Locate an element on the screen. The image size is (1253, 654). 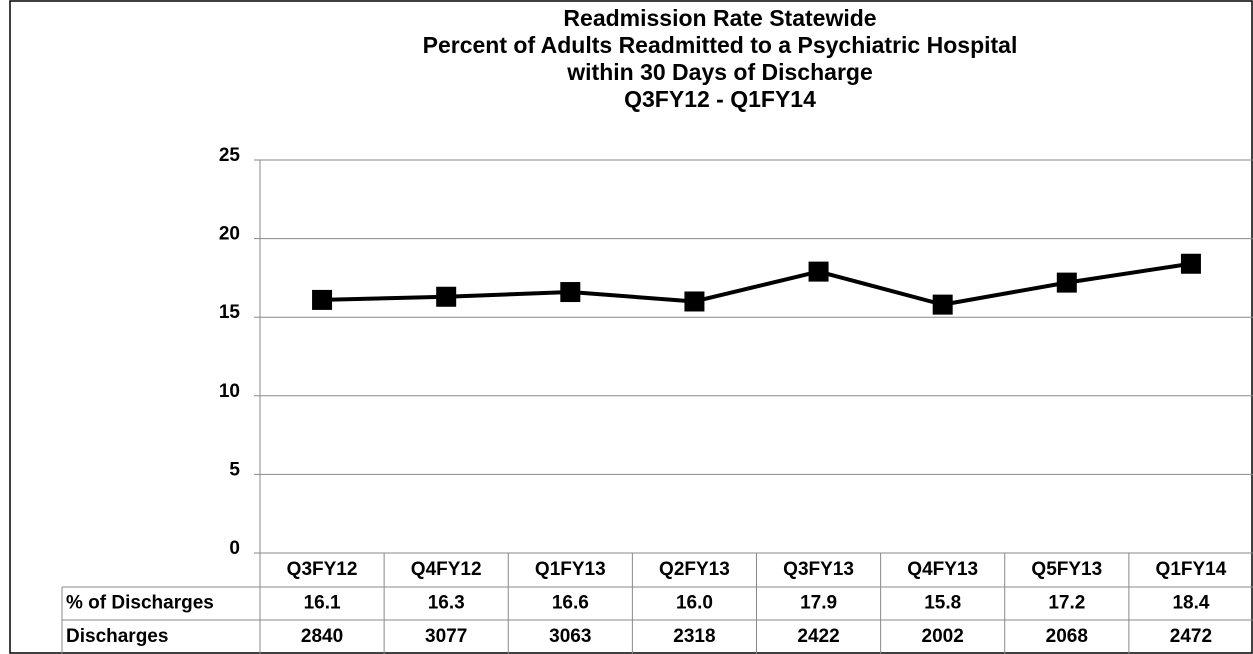
y-tick-label: 25 is located at coordinates (230, 155).